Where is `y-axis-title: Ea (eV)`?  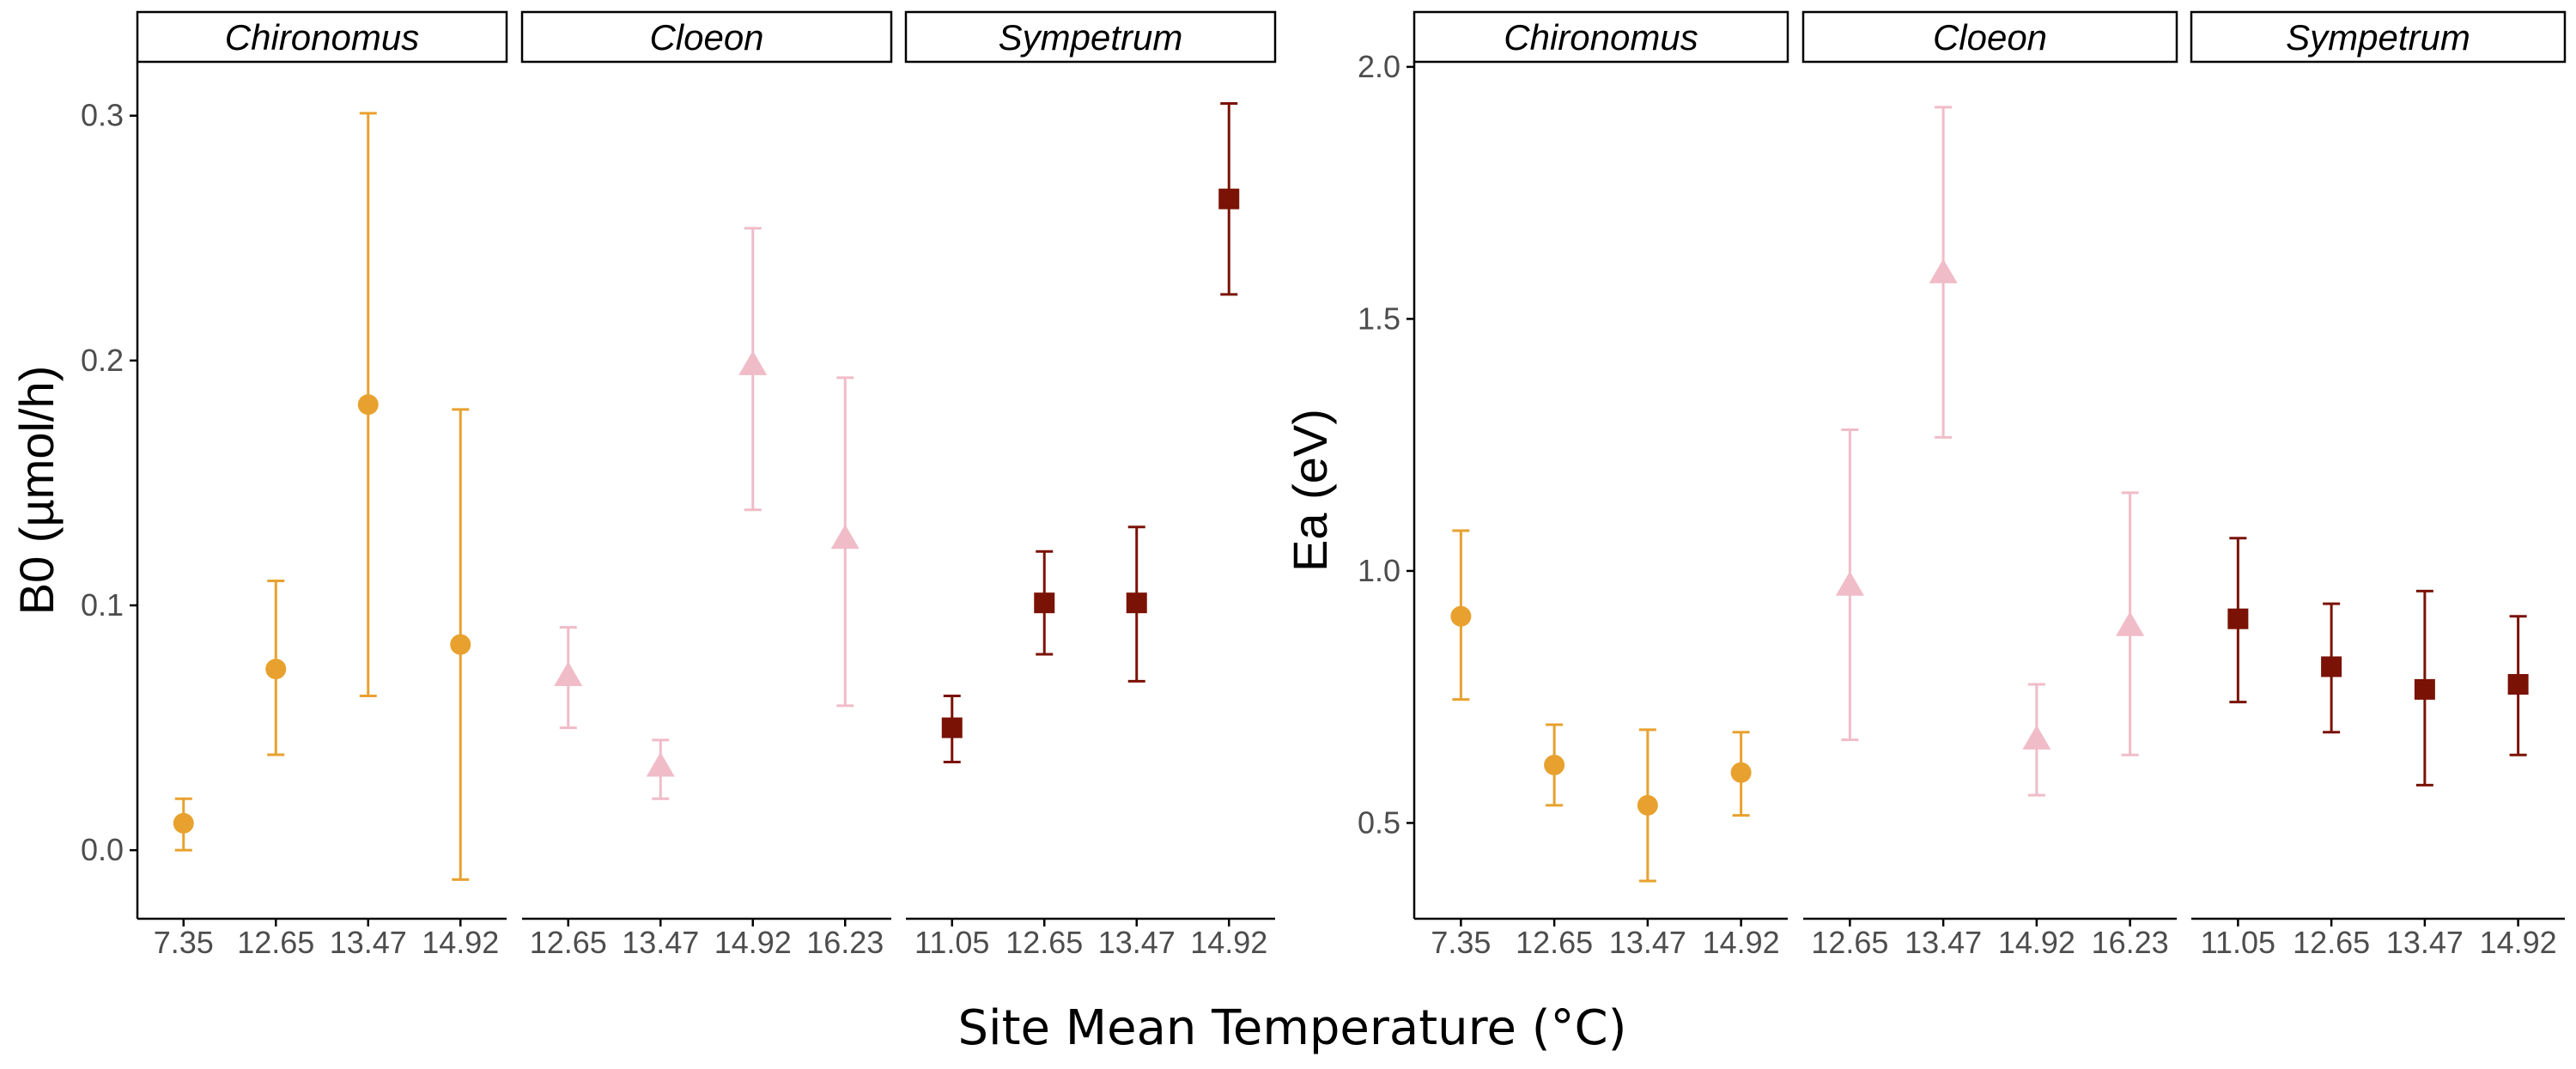
y-axis-title: Ea (eV) is located at coordinates (1310, 490).